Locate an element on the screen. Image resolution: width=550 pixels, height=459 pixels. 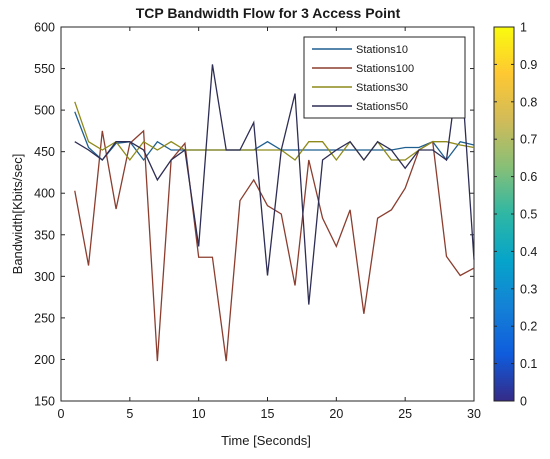
y-tick-label: 400 is located at coordinates (44, 194).